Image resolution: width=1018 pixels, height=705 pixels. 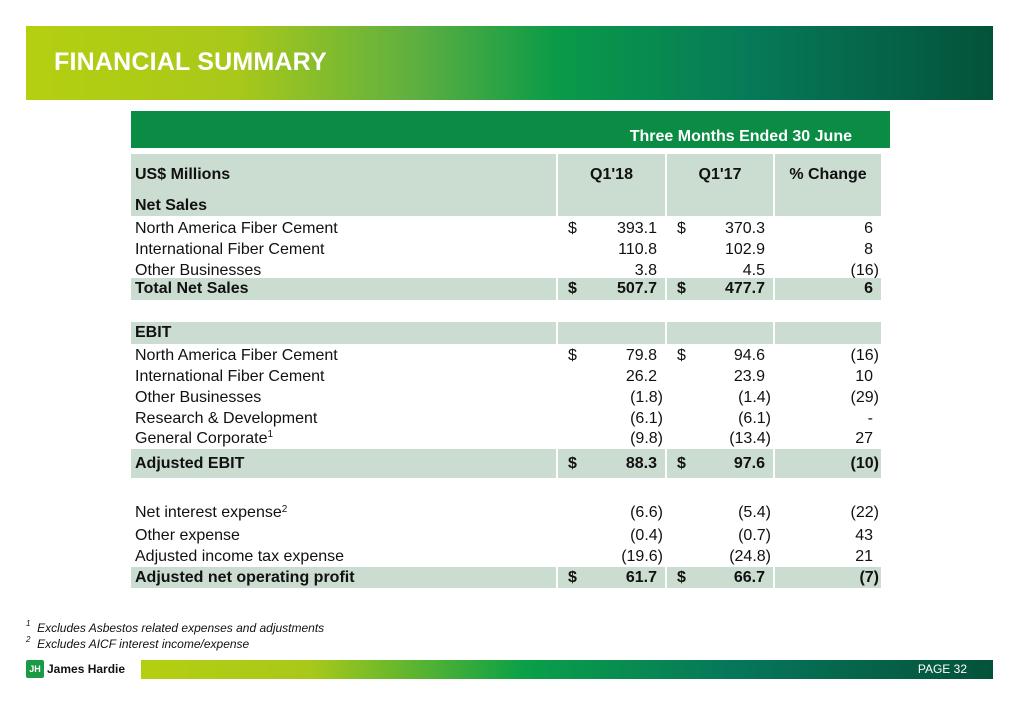 What do you see at coordinates (720, 249) in the screenshot?
I see `cell-q117: 102.9` at bounding box center [720, 249].